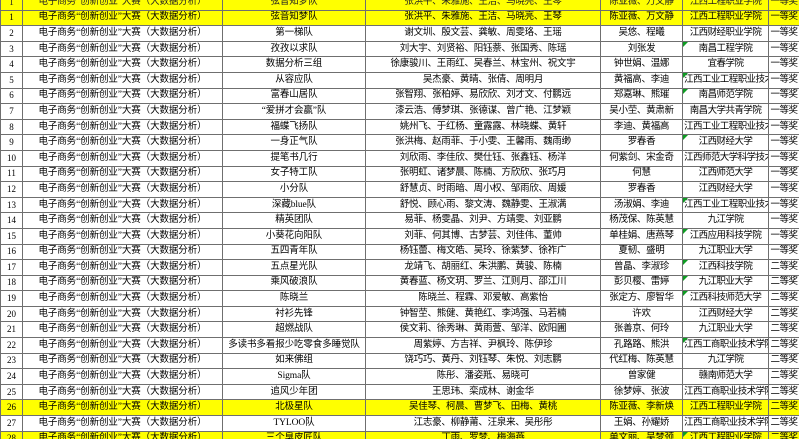 The image size is (799, 439). What do you see at coordinates (725, 361) in the screenshot?
I see `cell-sch: 九江学院` at bounding box center [725, 361].